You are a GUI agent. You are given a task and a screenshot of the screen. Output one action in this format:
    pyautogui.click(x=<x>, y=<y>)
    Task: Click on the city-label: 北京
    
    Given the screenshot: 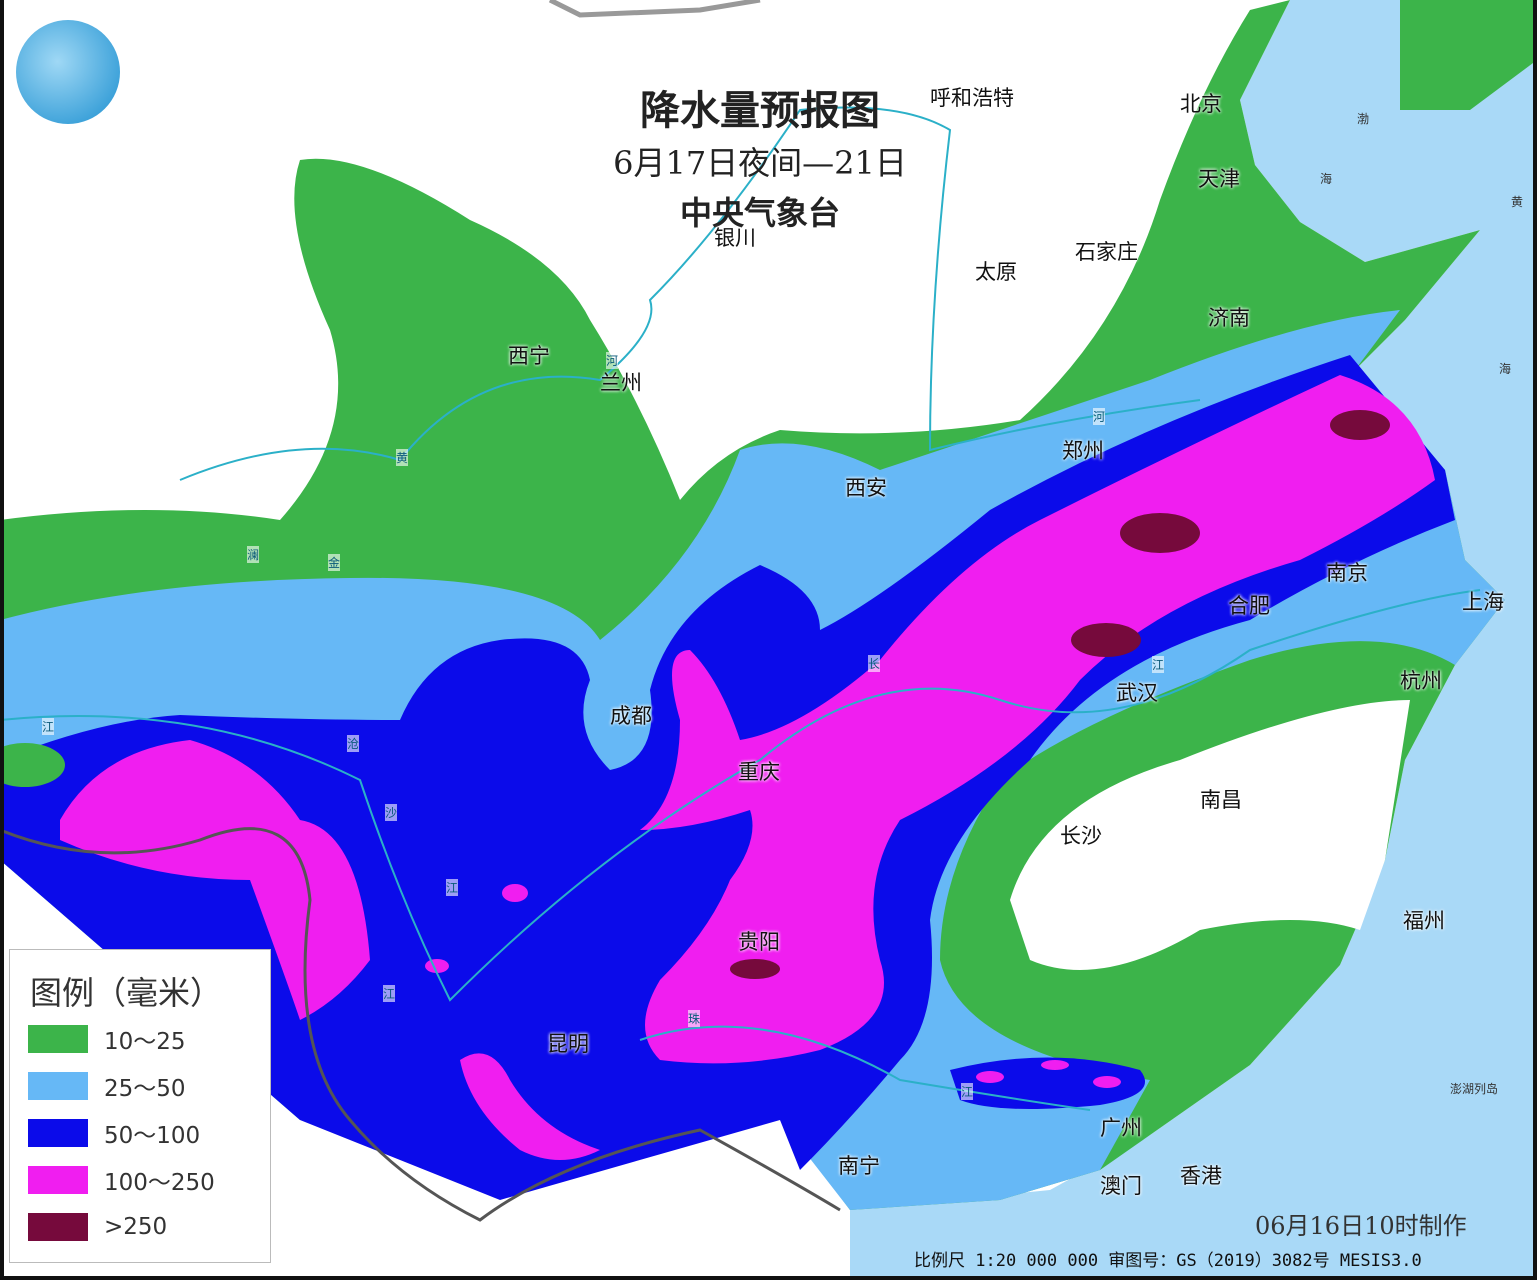 What is the action you would take?
    pyautogui.click(x=1201, y=104)
    